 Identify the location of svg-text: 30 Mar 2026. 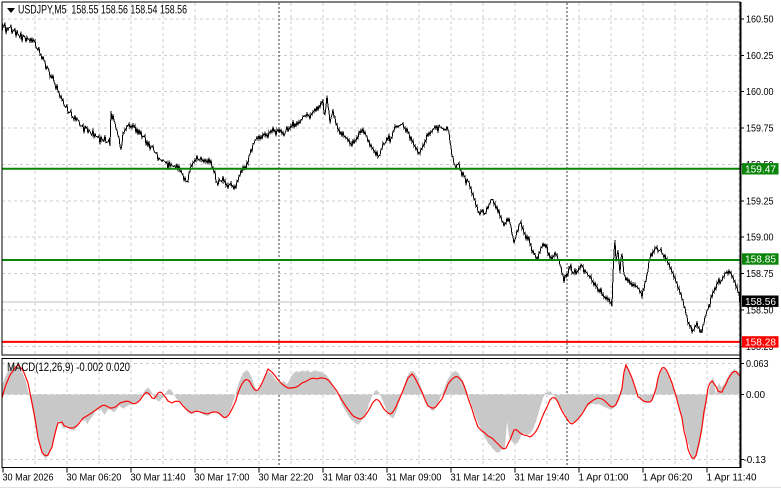
(28, 478).